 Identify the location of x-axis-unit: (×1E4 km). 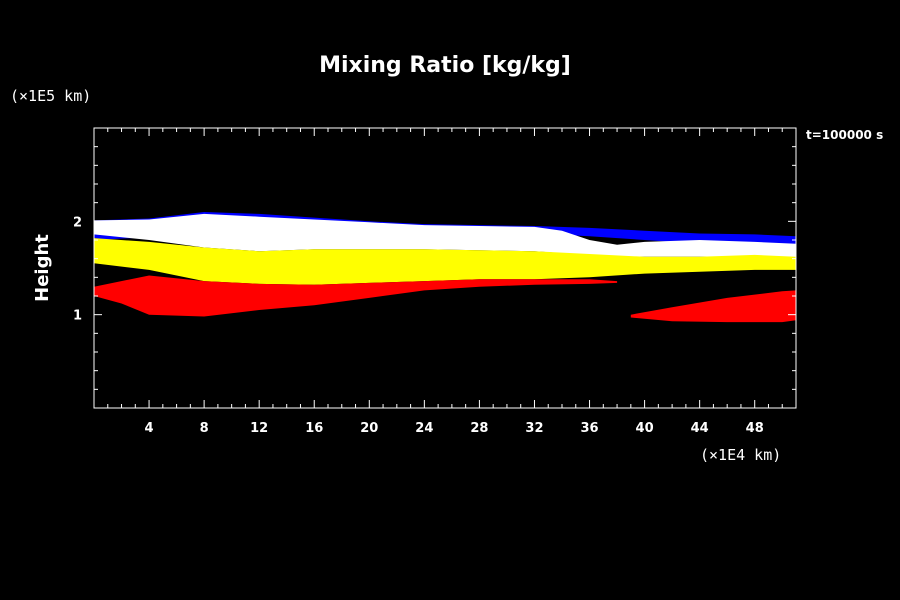
(740, 455).